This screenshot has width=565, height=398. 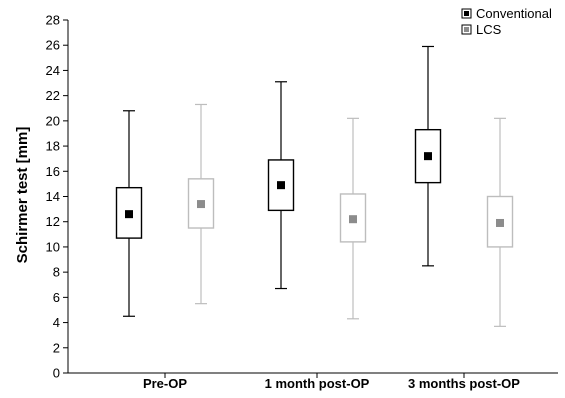 I want to click on x-tick-label: Pre-OP, so click(x=165, y=383).